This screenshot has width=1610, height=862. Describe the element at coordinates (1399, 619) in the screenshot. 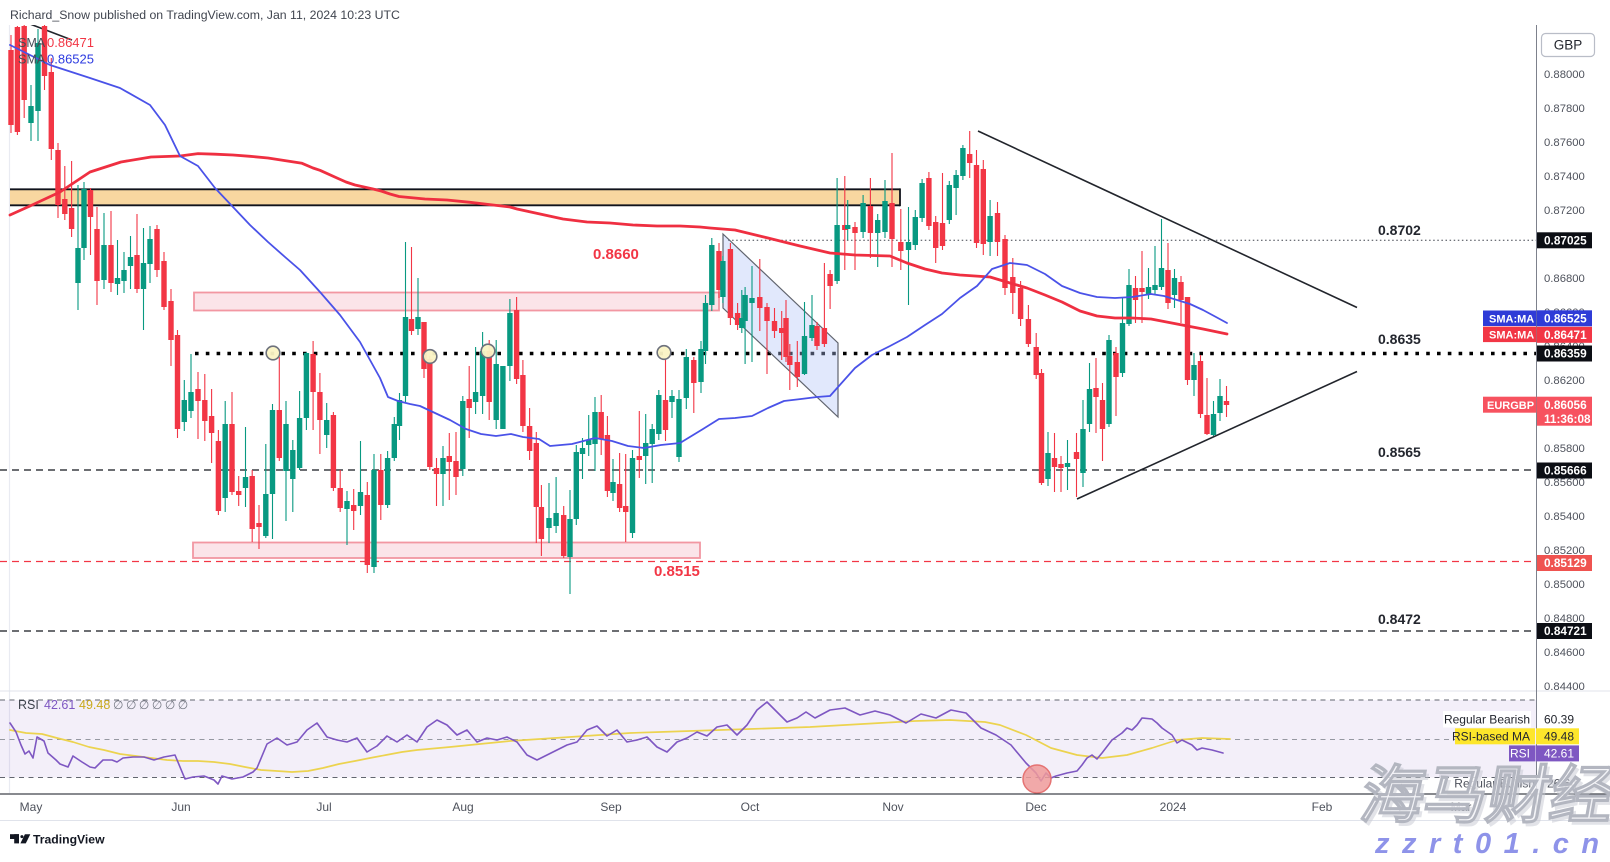

I see `svg-text: 0.8472` at that location.